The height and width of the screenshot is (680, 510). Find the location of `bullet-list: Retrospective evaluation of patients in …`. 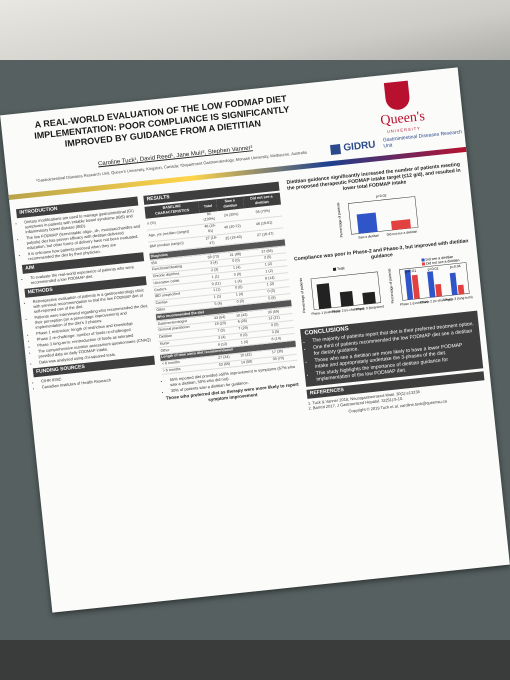

bullet-list: Retrospective evaluation of patients in … is located at coordinates (90, 326).